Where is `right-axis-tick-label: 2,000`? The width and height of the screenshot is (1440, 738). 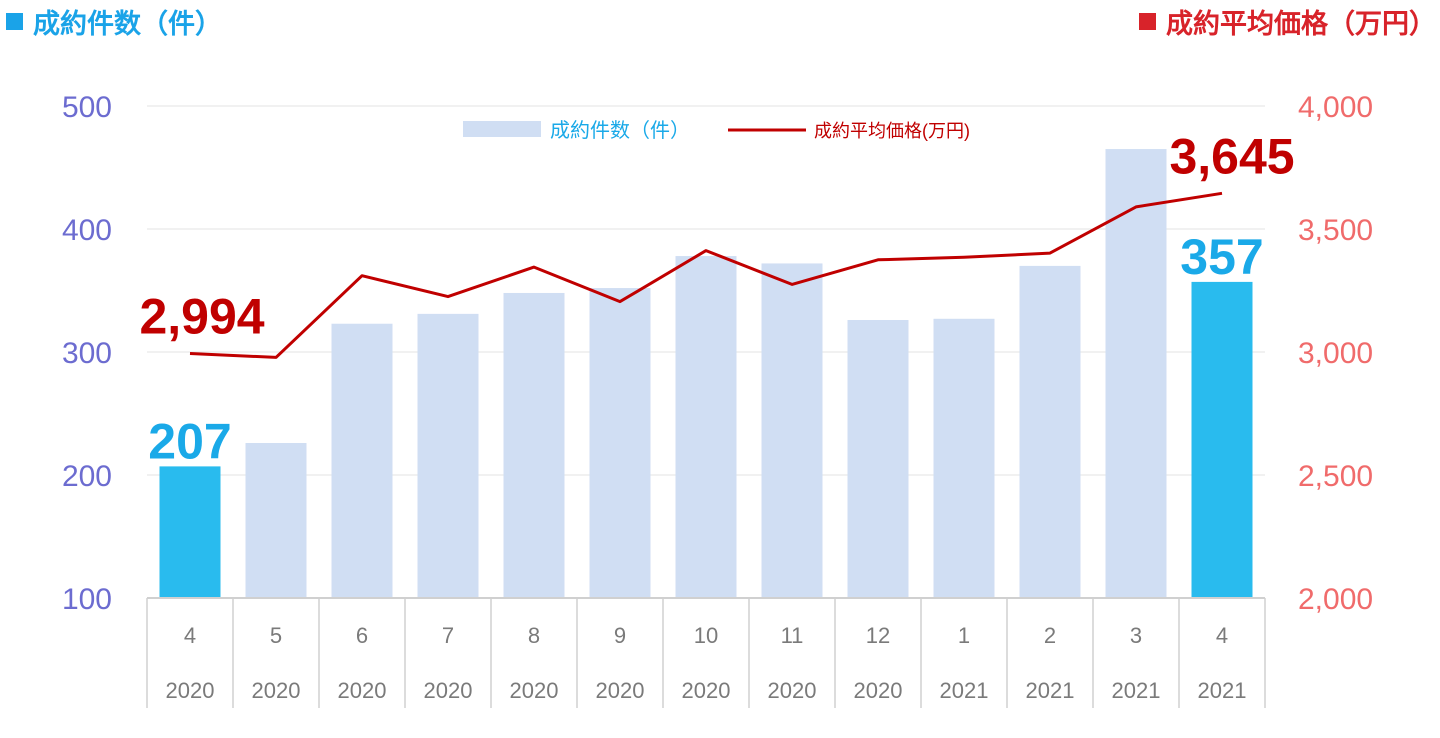 right-axis-tick-label: 2,000 is located at coordinates (1335, 599).